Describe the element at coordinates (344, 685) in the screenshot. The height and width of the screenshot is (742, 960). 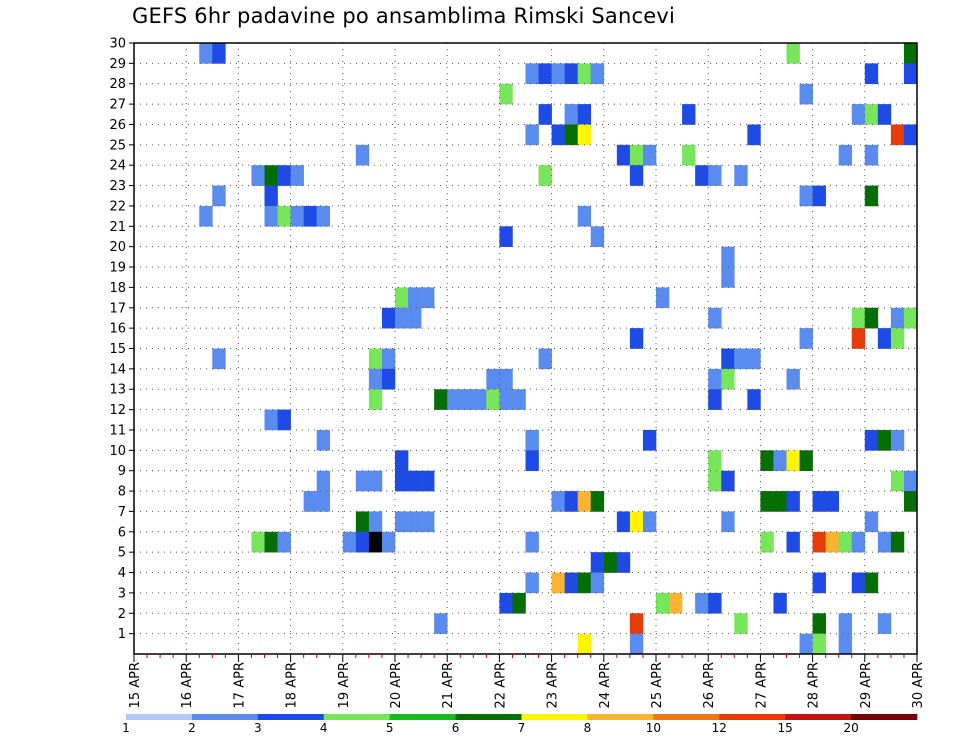
I see `x-tick-label: 19 APR` at that location.